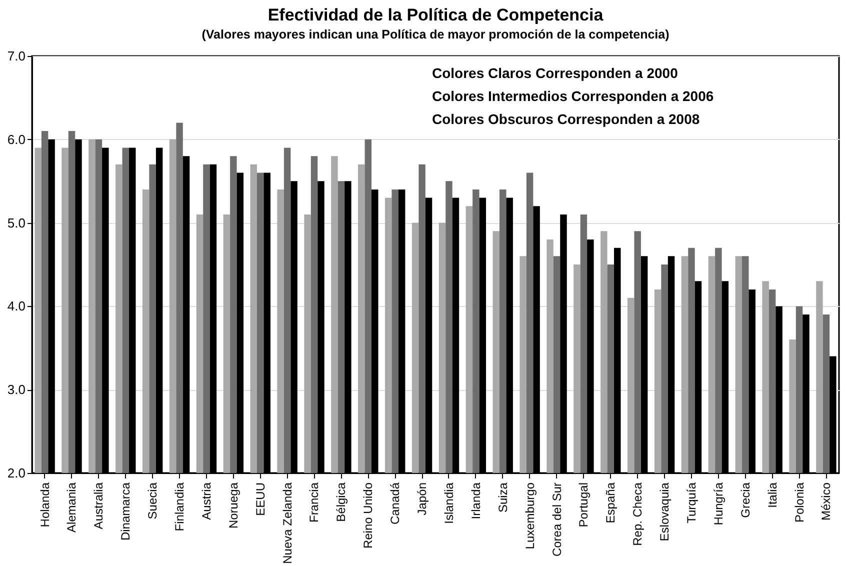 The height and width of the screenshot is (566, 847). What do you see at coordinates (287, 523) in the screenshot?
I see `x-tick-label: Nueva Zelanda` at bounding box center [287, 523].